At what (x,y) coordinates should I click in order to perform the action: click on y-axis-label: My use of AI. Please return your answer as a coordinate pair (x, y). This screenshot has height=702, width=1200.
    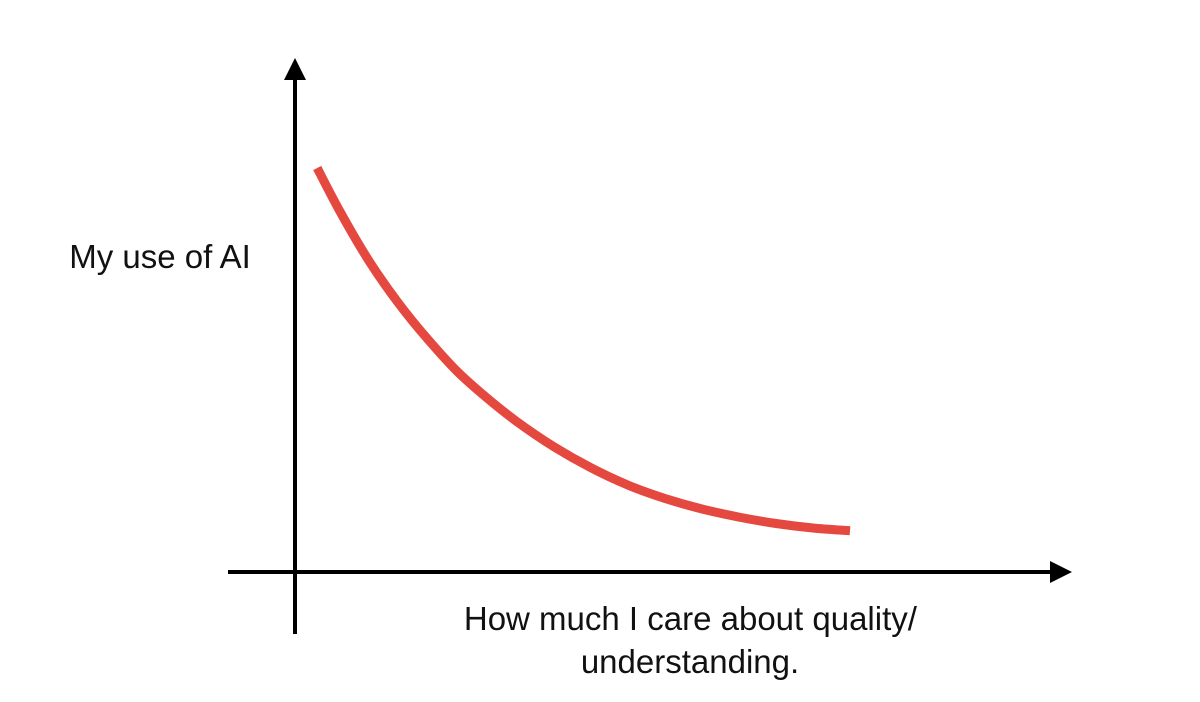
    Looking at the image, I should click on (160, 256).